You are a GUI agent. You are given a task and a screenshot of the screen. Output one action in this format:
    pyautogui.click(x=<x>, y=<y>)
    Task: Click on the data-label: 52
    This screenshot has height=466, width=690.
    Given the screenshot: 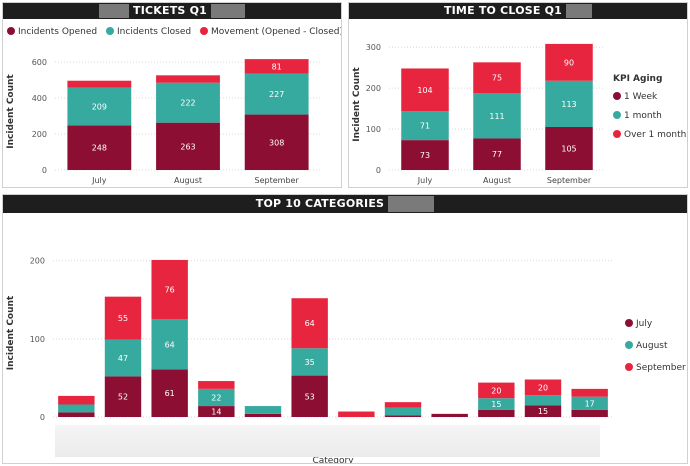 What is the action you would take?
    pyautogui.click(x=123, y=397)
    